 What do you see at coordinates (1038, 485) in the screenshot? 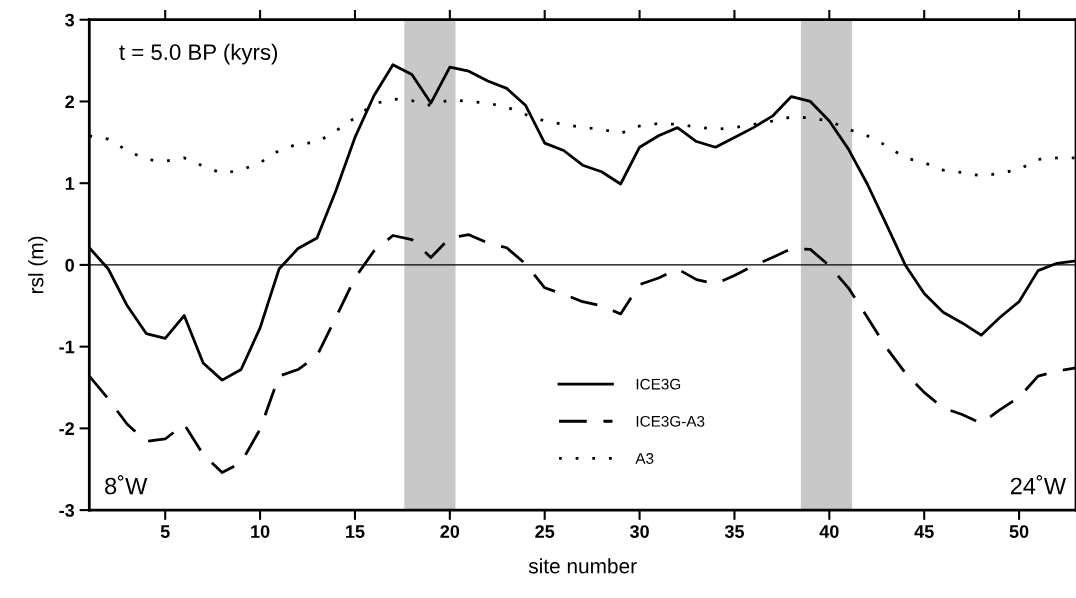
I see `annotation: 24˚W` at bounding box center [1038, 485].